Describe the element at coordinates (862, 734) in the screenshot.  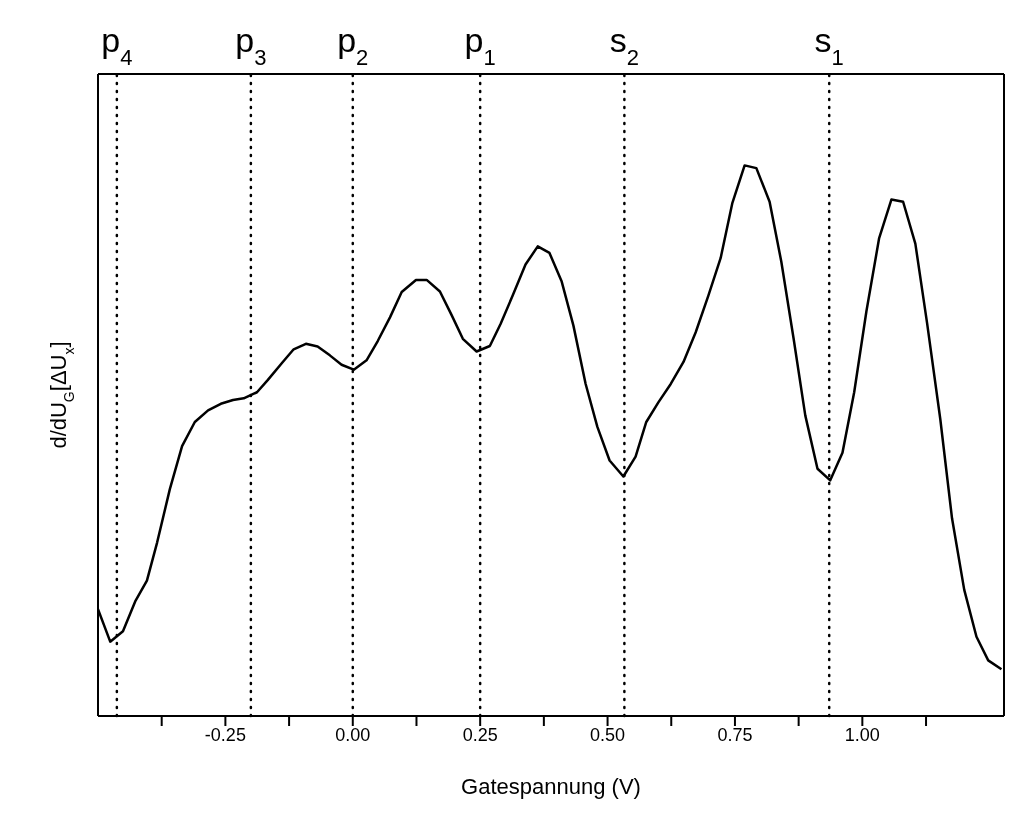
I see `x-tick-label: 1.00` at that location.